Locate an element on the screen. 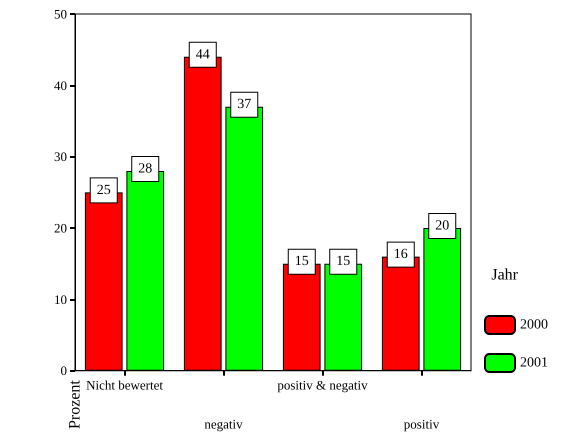 The image size is (561, 432). legend-label: 2000 is located at coordinates (534, 325).